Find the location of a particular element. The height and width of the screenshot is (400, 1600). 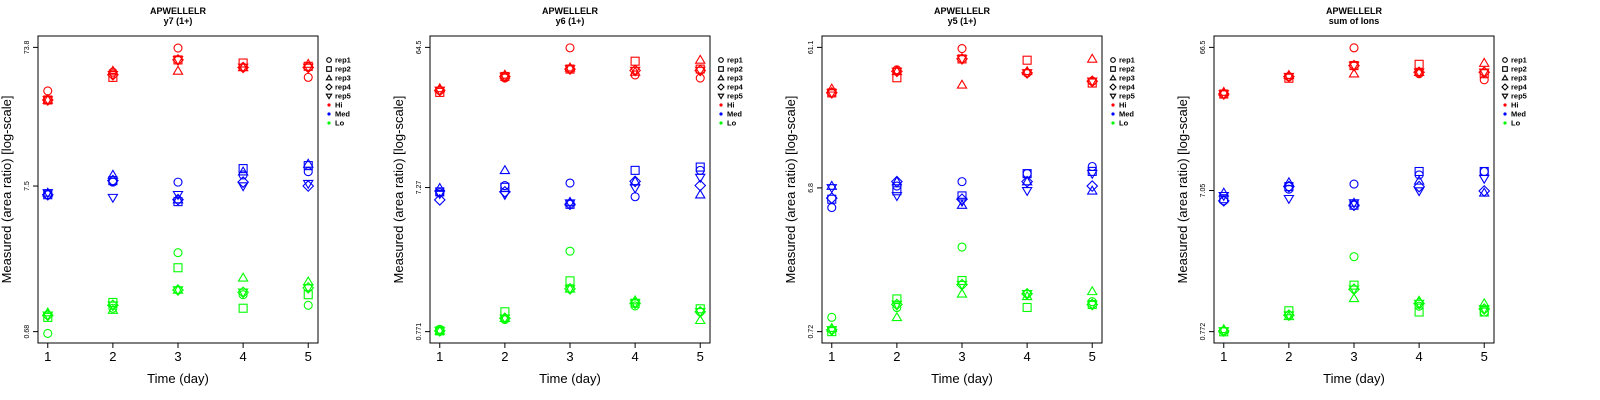

legend-marker-hi is located at coordinates (1113, 105).